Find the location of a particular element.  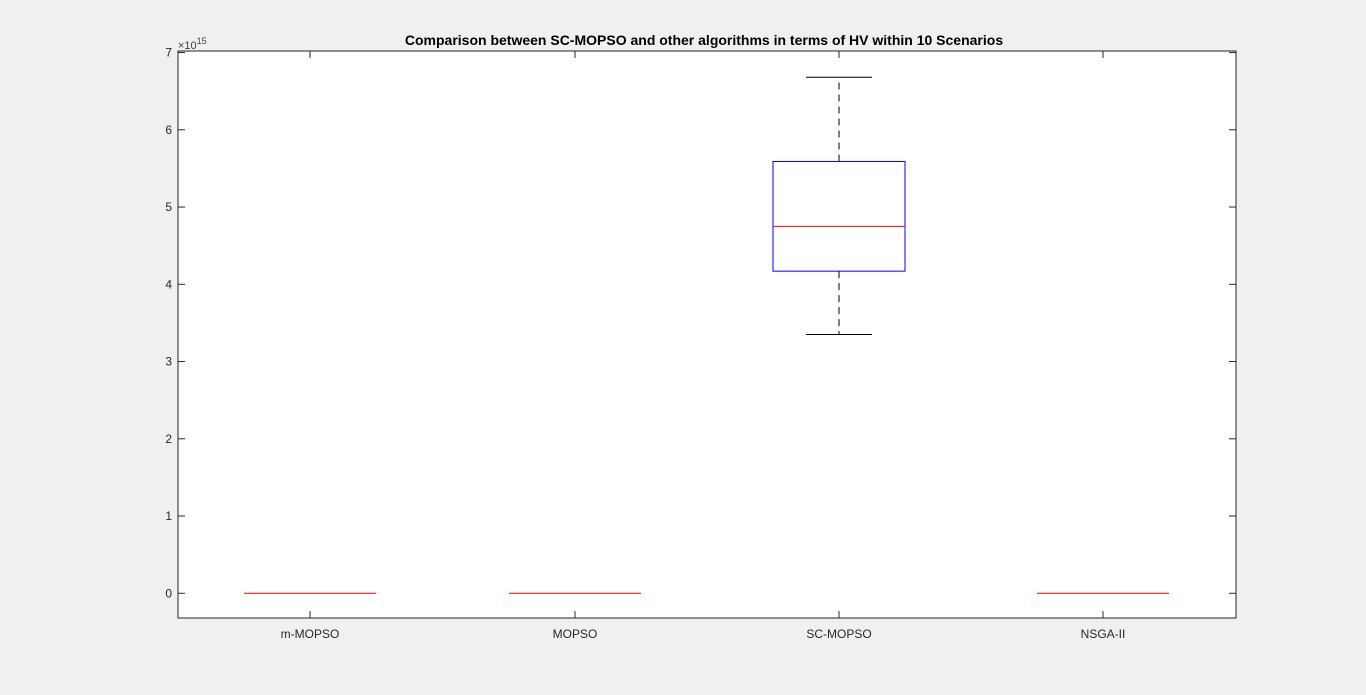

box is located at coordinates (839, 216).